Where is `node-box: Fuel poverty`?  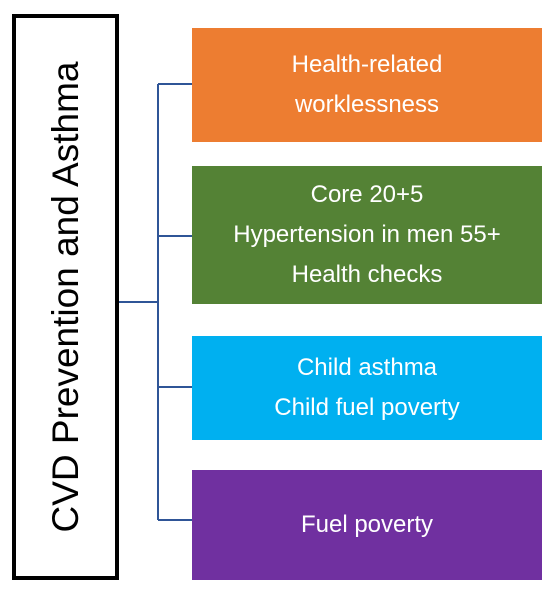 node-box: Fuel poverty is located at coordinates (367, 525).